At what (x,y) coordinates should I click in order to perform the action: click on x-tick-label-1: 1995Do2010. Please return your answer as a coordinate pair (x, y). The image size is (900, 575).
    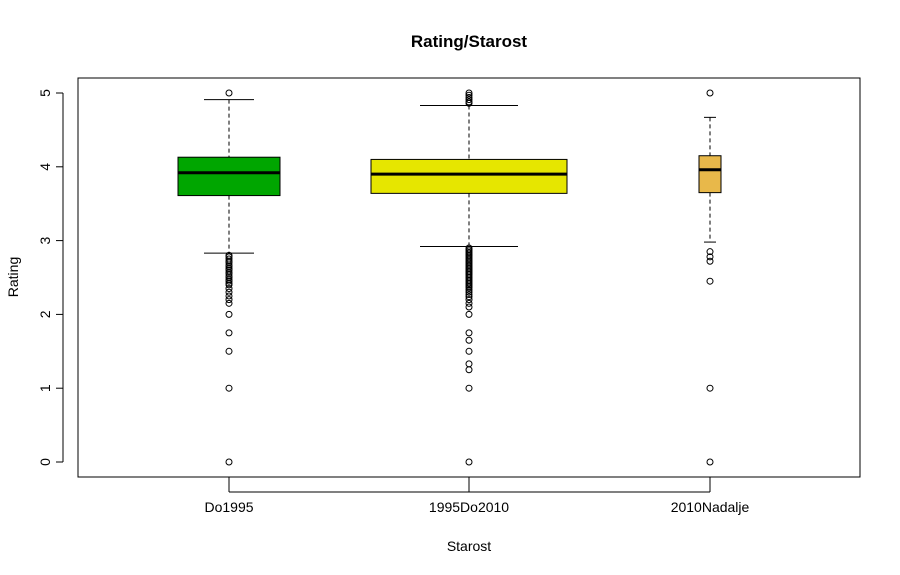
    Looking at the image, I should click on (469, 507).